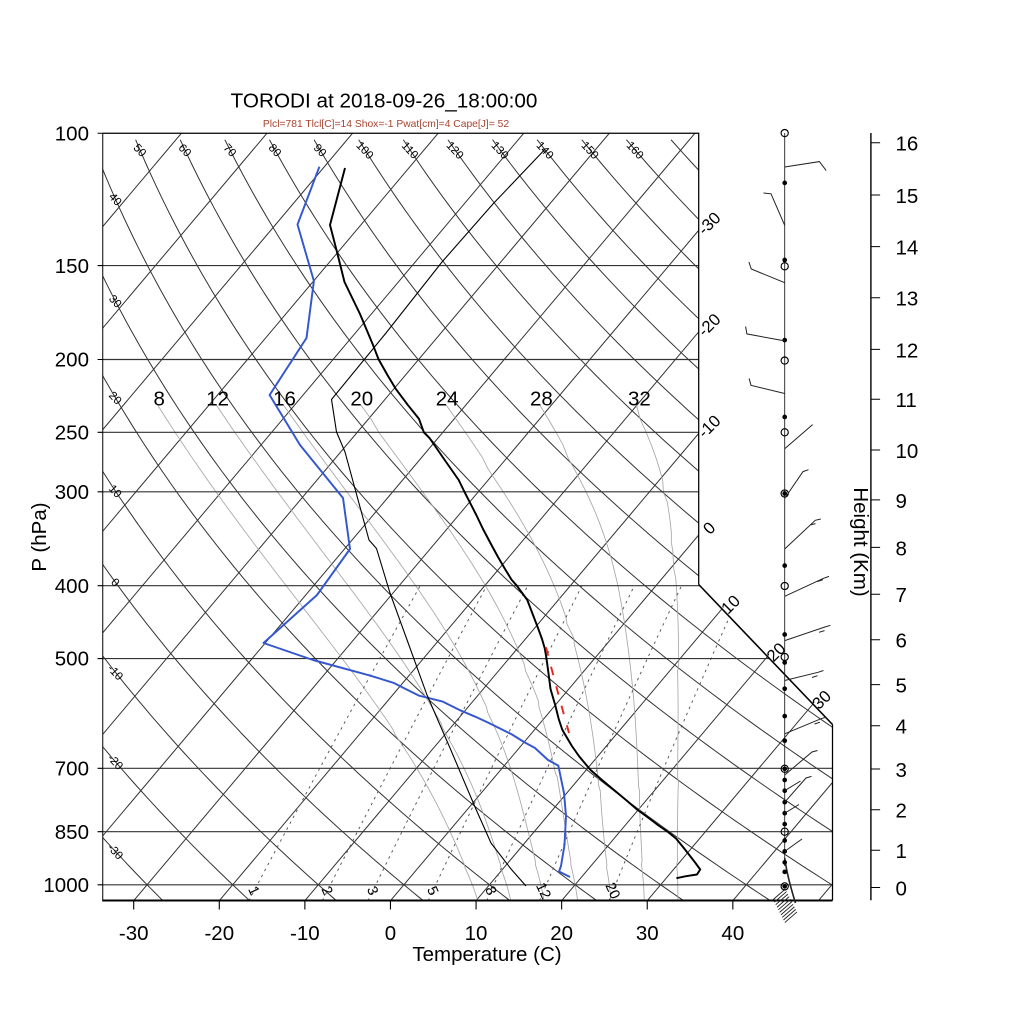  What do you see at coordinates (901, 811) in the screenshot?
I see `svg-text: 2` at bounding box center [901, 811].